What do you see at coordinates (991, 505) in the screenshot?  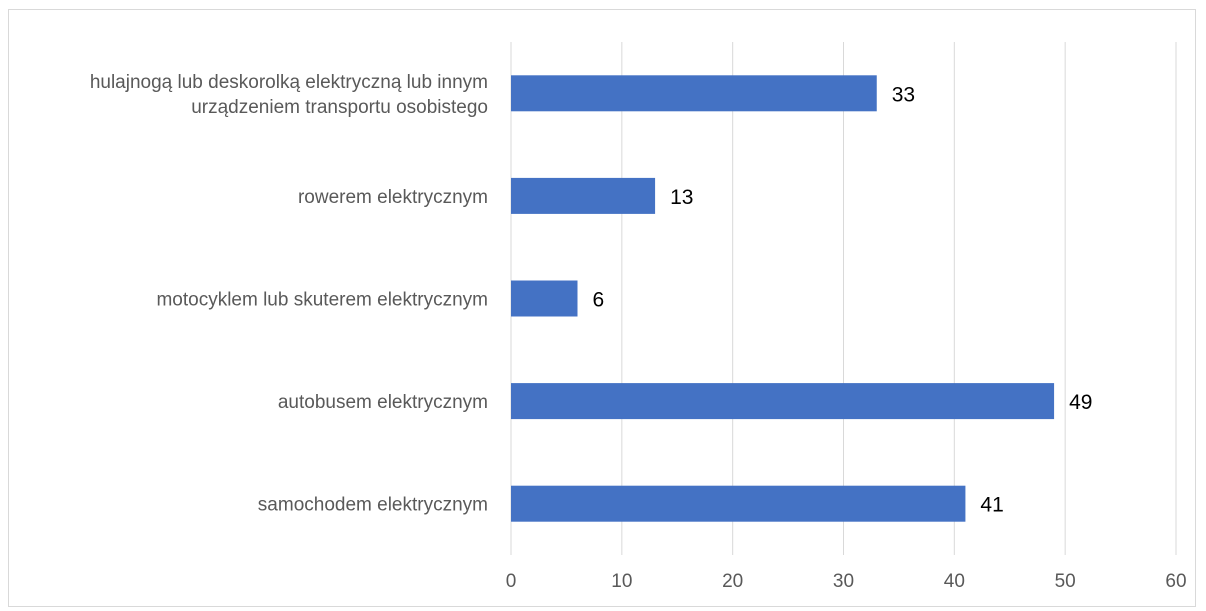 I see `data-label-4: 41` at bounding box center [991, 505].